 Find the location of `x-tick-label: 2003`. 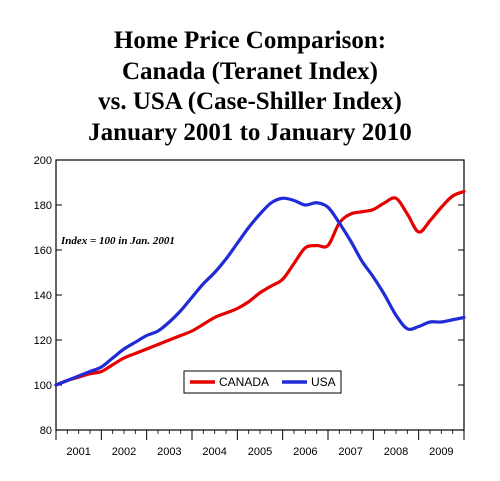

x-tick-label: 2003 is located at coordinates (169, 452).